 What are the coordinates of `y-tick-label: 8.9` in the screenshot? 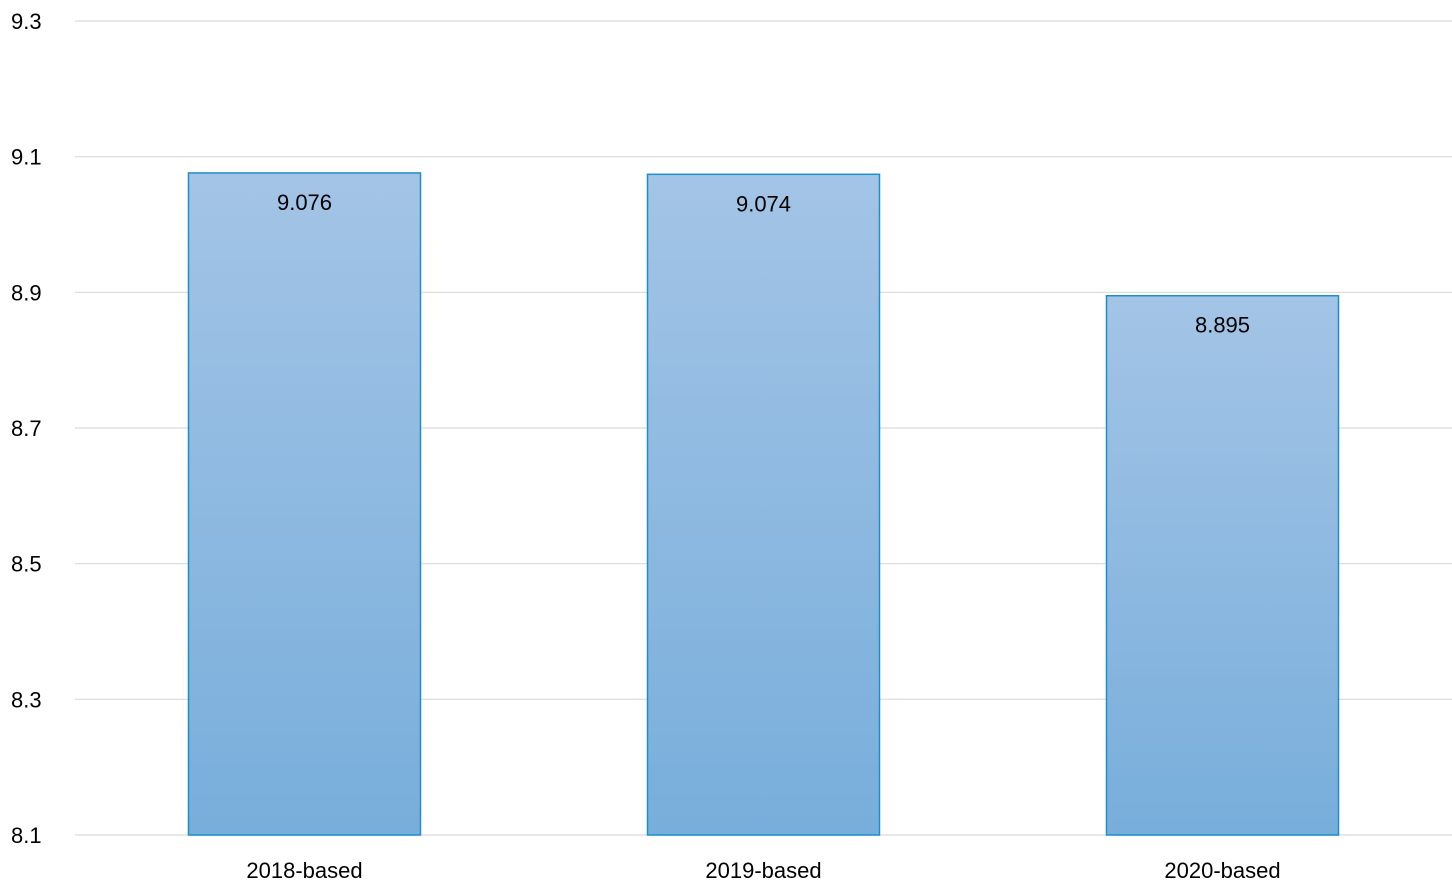 It's located at (26, 292).